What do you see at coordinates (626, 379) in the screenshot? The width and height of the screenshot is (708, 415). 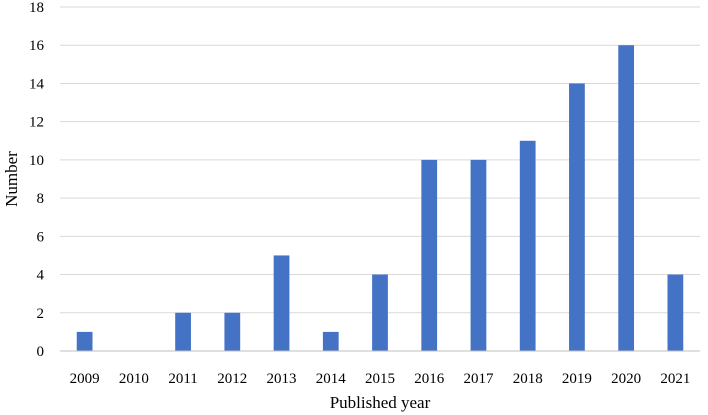 I see `x-tick-label: 2020` at bounding box center [626, 379].